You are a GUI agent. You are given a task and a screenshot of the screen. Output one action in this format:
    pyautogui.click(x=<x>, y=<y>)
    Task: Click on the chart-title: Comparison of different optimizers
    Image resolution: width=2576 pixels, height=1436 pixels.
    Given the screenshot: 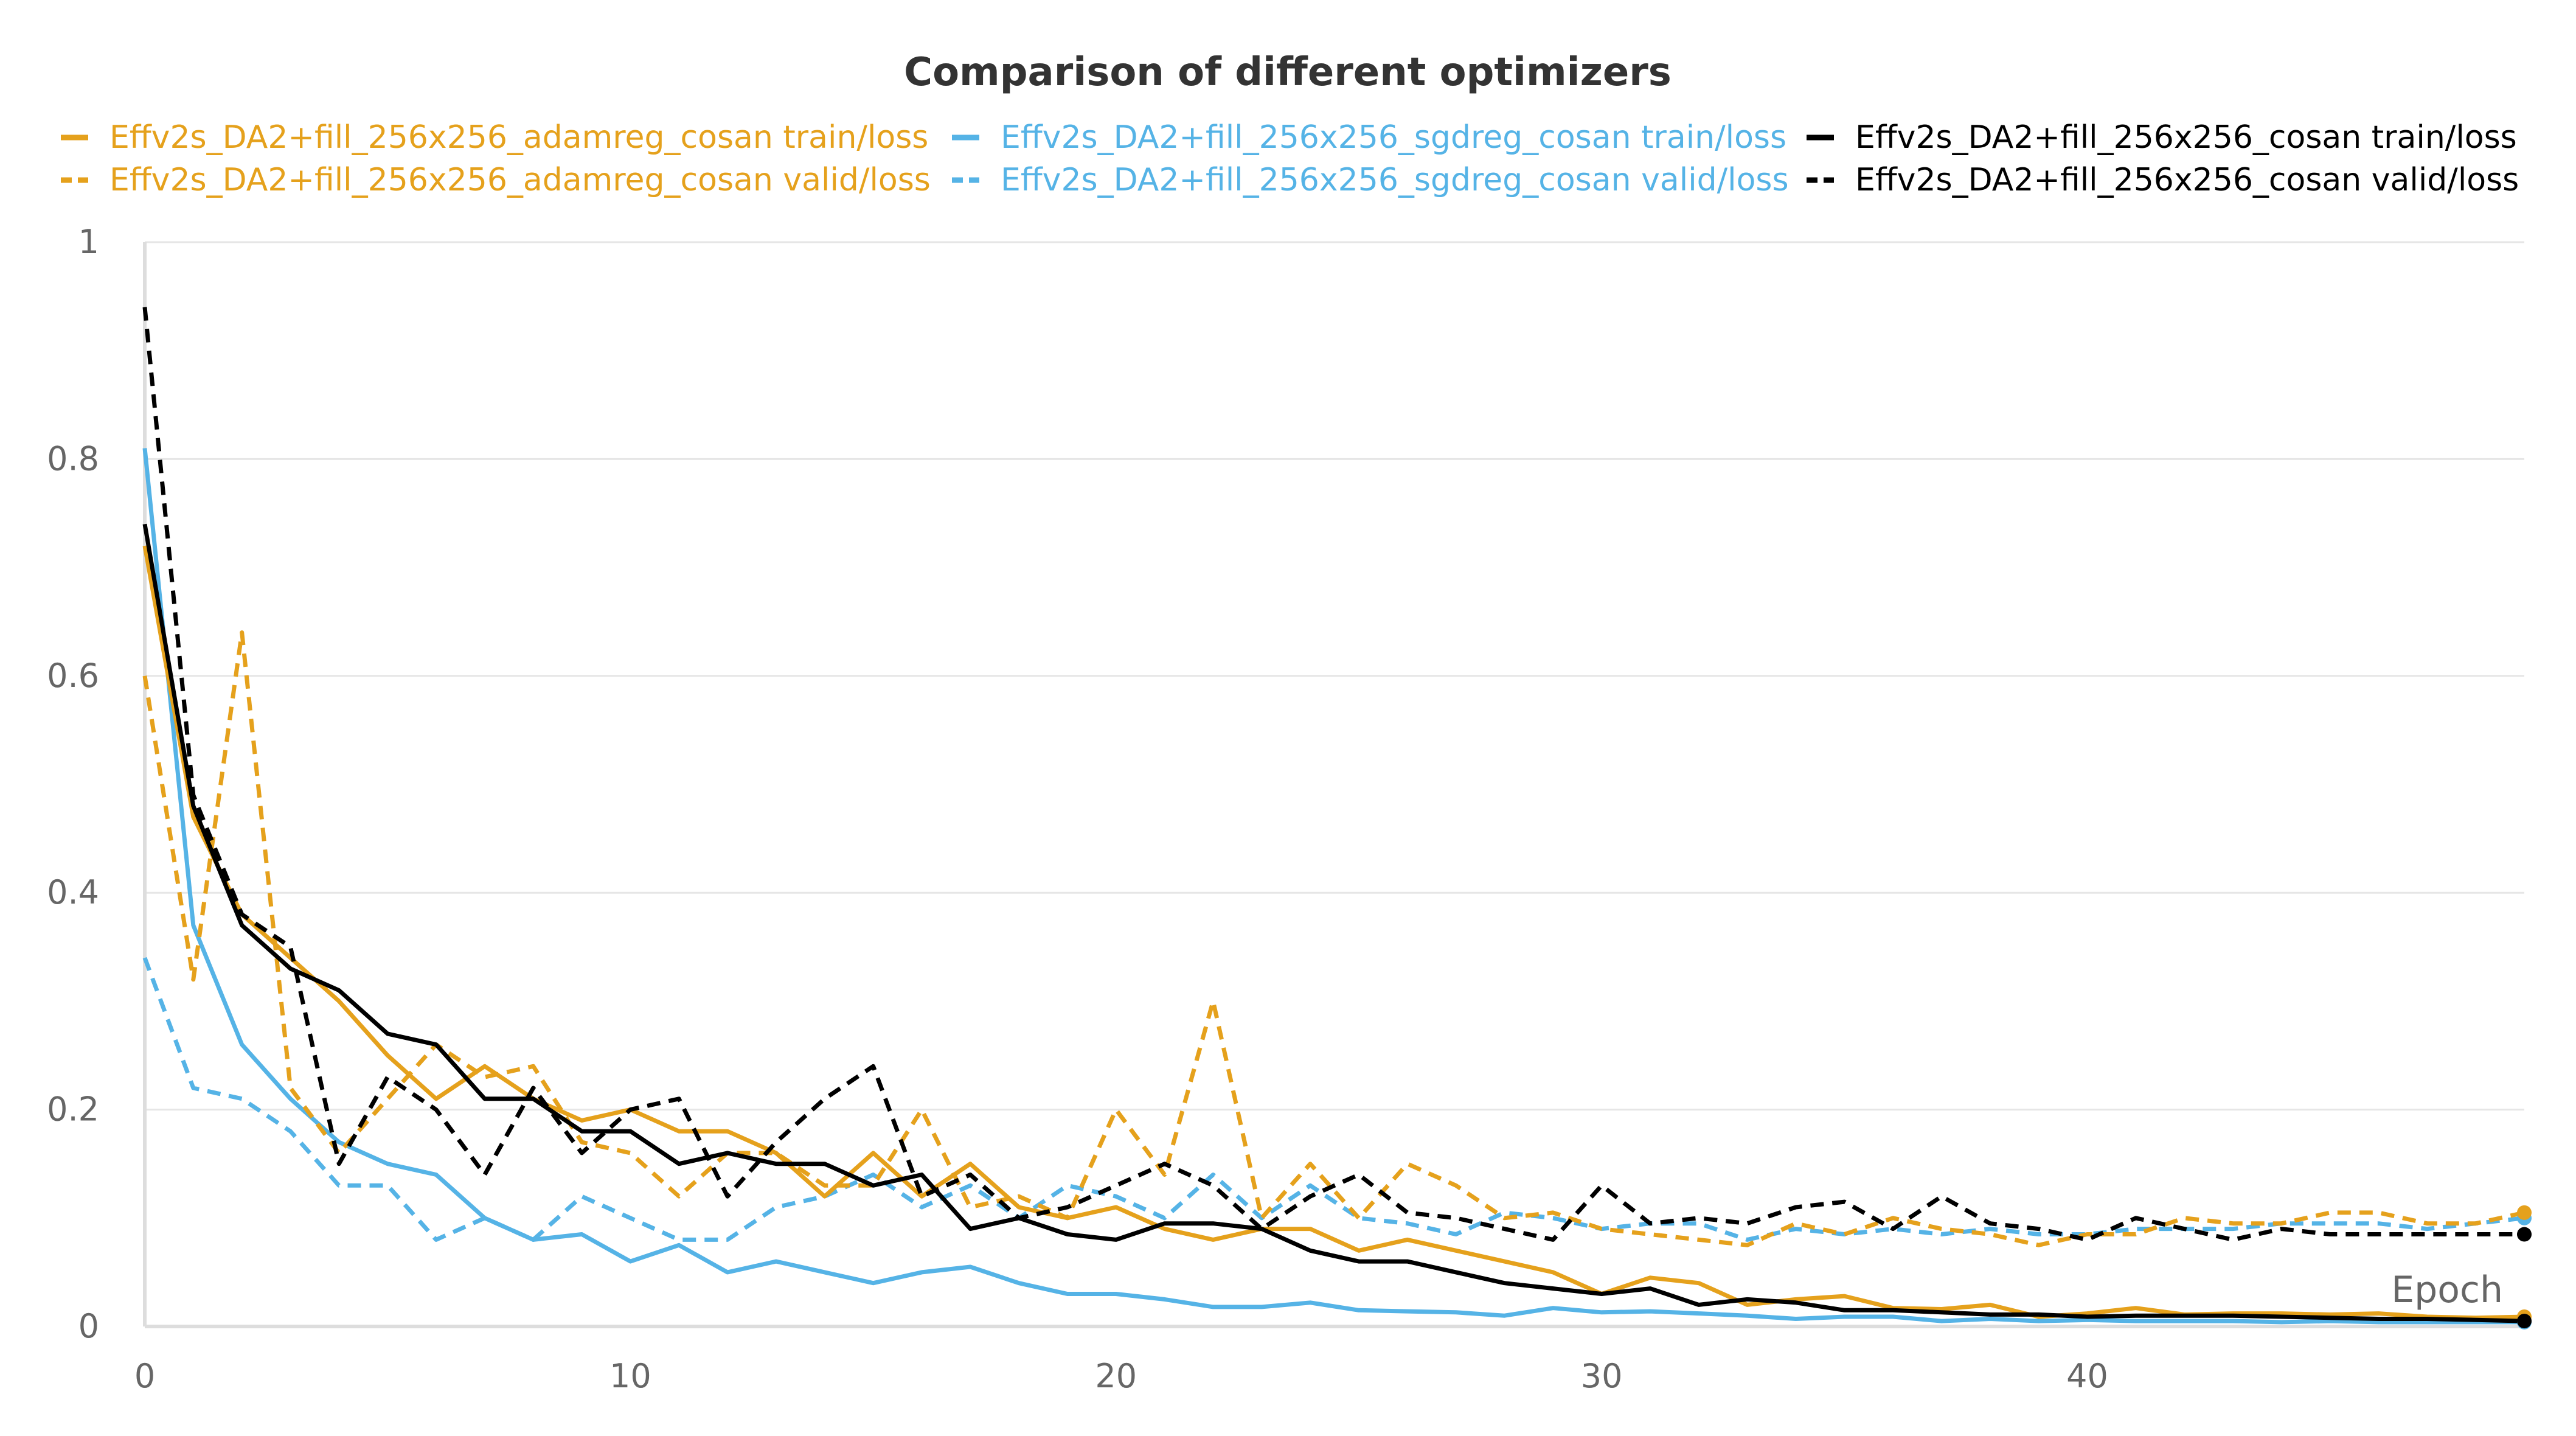 What is the action you would take?
    pyautogui.click(x=1288, y=72)
    